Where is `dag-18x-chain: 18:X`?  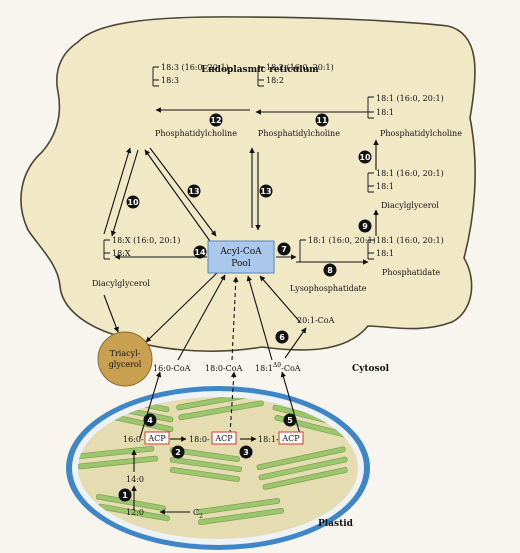
dag-18x-chain: 18:X is located at coordinates (121, 253).